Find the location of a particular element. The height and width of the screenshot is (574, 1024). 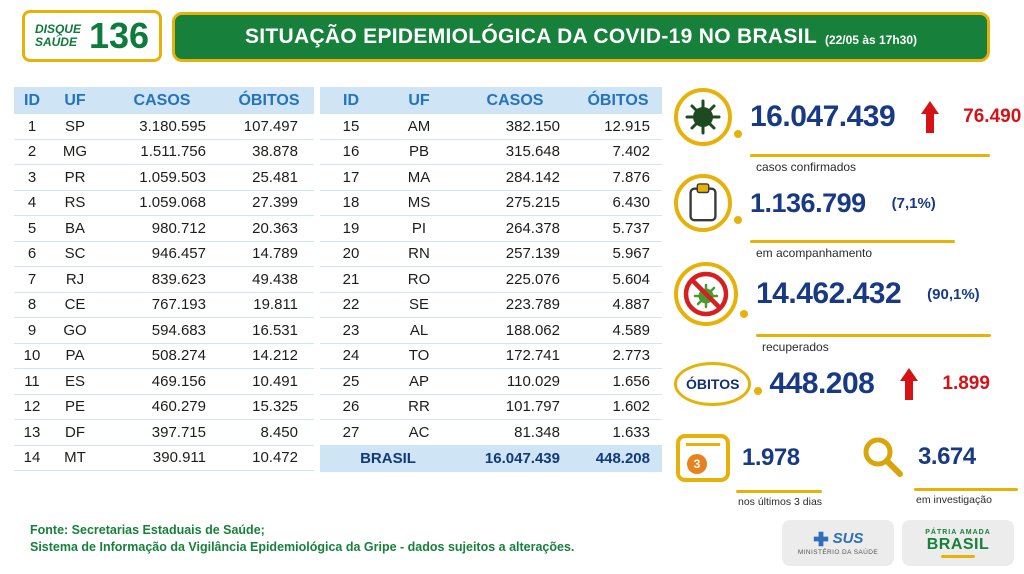

table-cell: 27.399 is located at coordinates (275, 203).